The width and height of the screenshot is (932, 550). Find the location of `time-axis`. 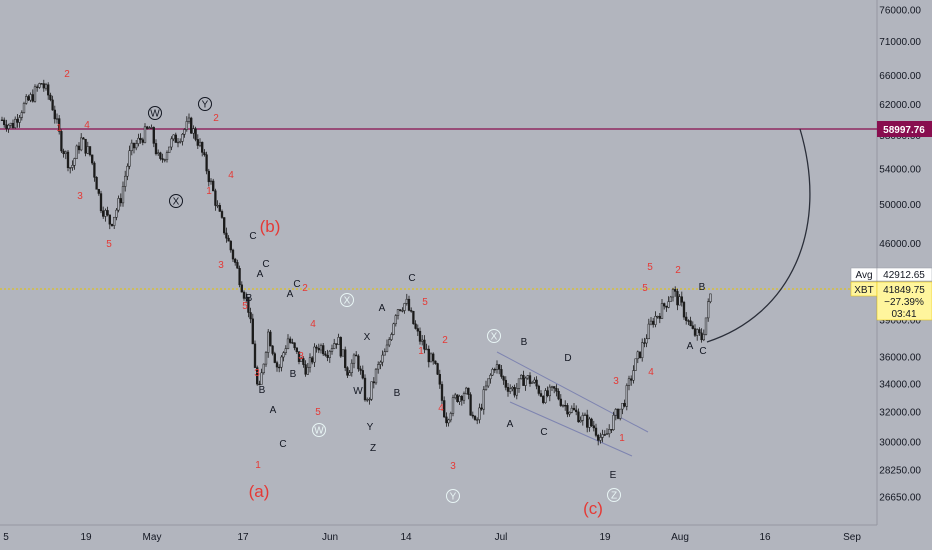

time-axis is located at coordinates (466, 537).